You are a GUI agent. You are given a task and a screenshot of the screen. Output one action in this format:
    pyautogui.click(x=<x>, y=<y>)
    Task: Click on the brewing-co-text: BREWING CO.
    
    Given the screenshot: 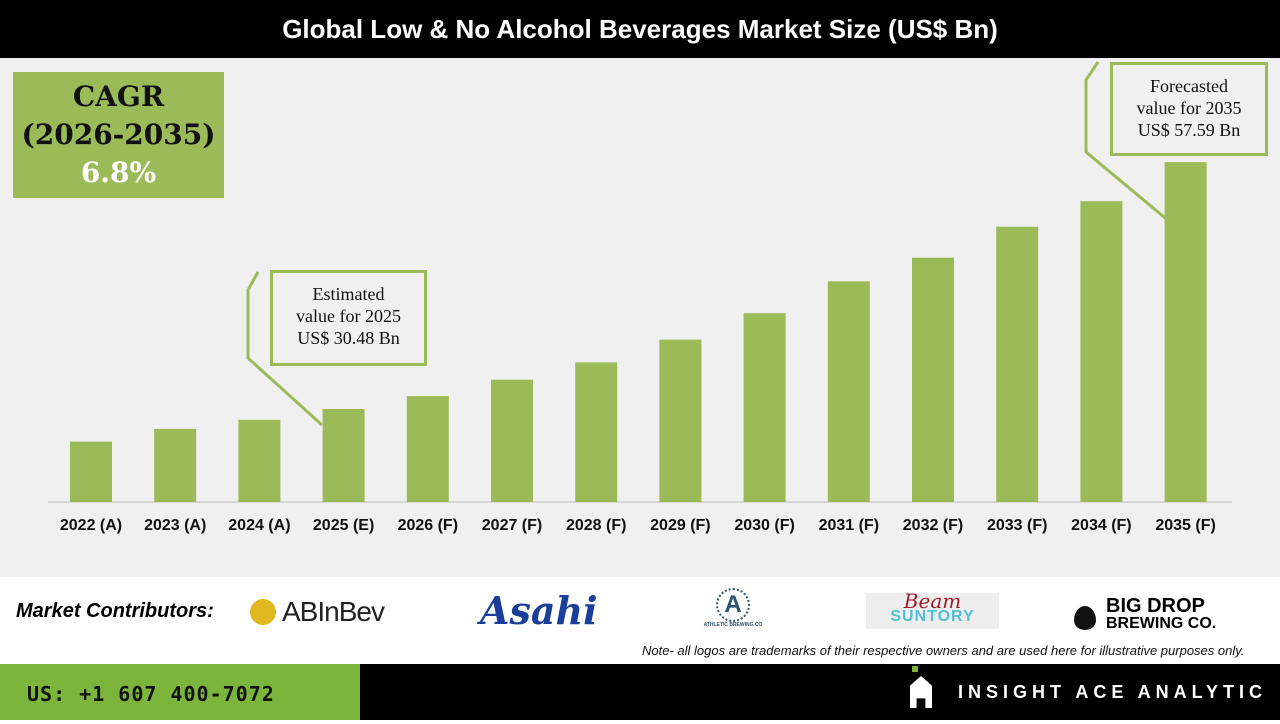 What is the action you would take?
    pyautogui.click(x=1161, y=623)
    